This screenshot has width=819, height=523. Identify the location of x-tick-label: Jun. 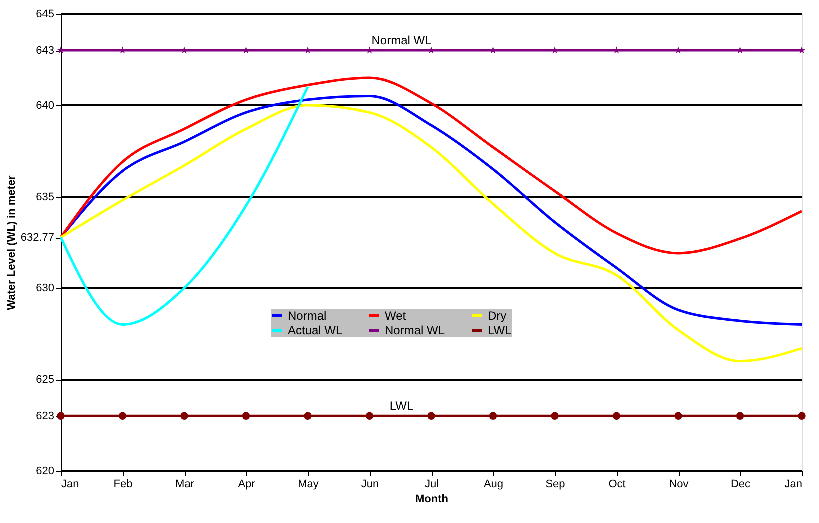
(370, 484).